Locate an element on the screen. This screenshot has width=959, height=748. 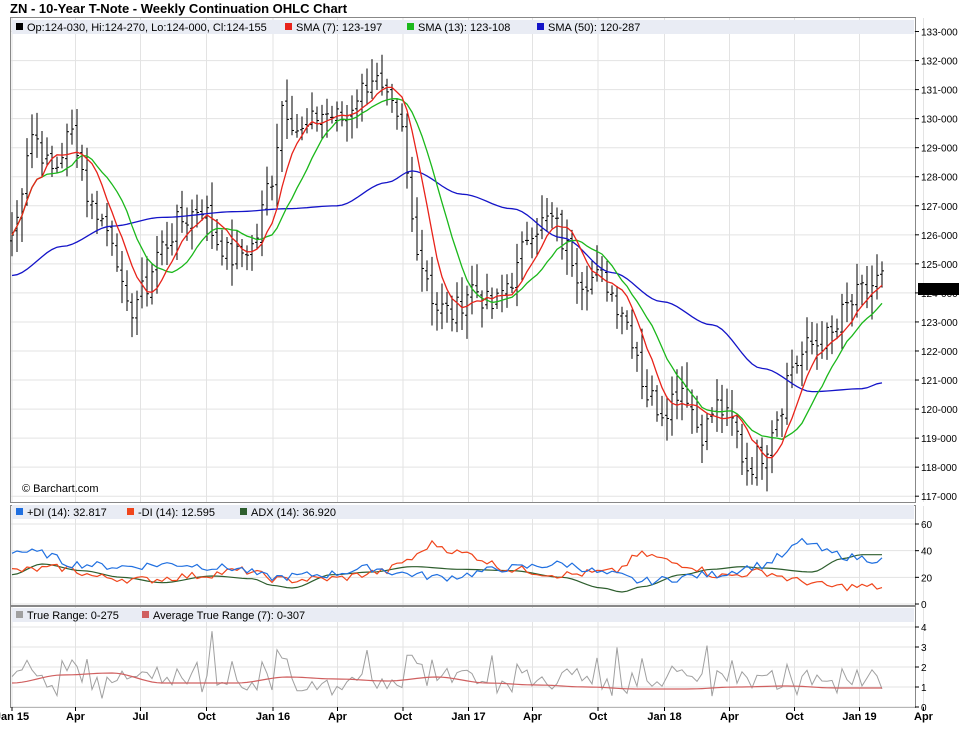
price-ytick-label: 117-000 is located at coordinates (939, 497).